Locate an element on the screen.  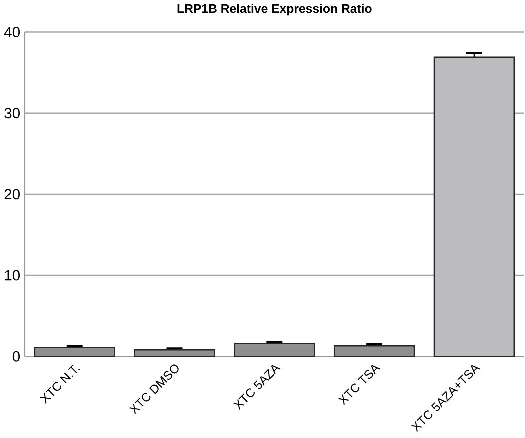
y-tick-label: 30 is located at coordinates (12, 113).